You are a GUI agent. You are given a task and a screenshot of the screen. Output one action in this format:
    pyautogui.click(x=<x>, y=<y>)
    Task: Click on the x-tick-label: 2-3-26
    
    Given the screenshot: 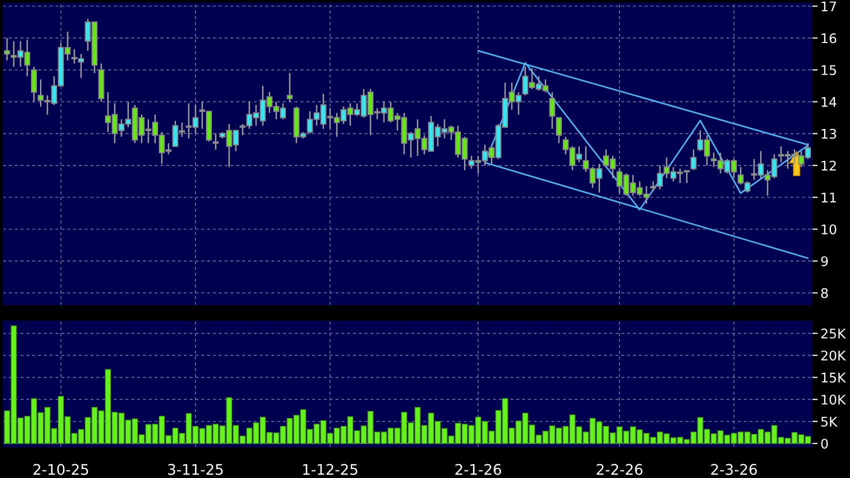 What is the action you would take?
    pyautogui.click(x=734, y=469)
    